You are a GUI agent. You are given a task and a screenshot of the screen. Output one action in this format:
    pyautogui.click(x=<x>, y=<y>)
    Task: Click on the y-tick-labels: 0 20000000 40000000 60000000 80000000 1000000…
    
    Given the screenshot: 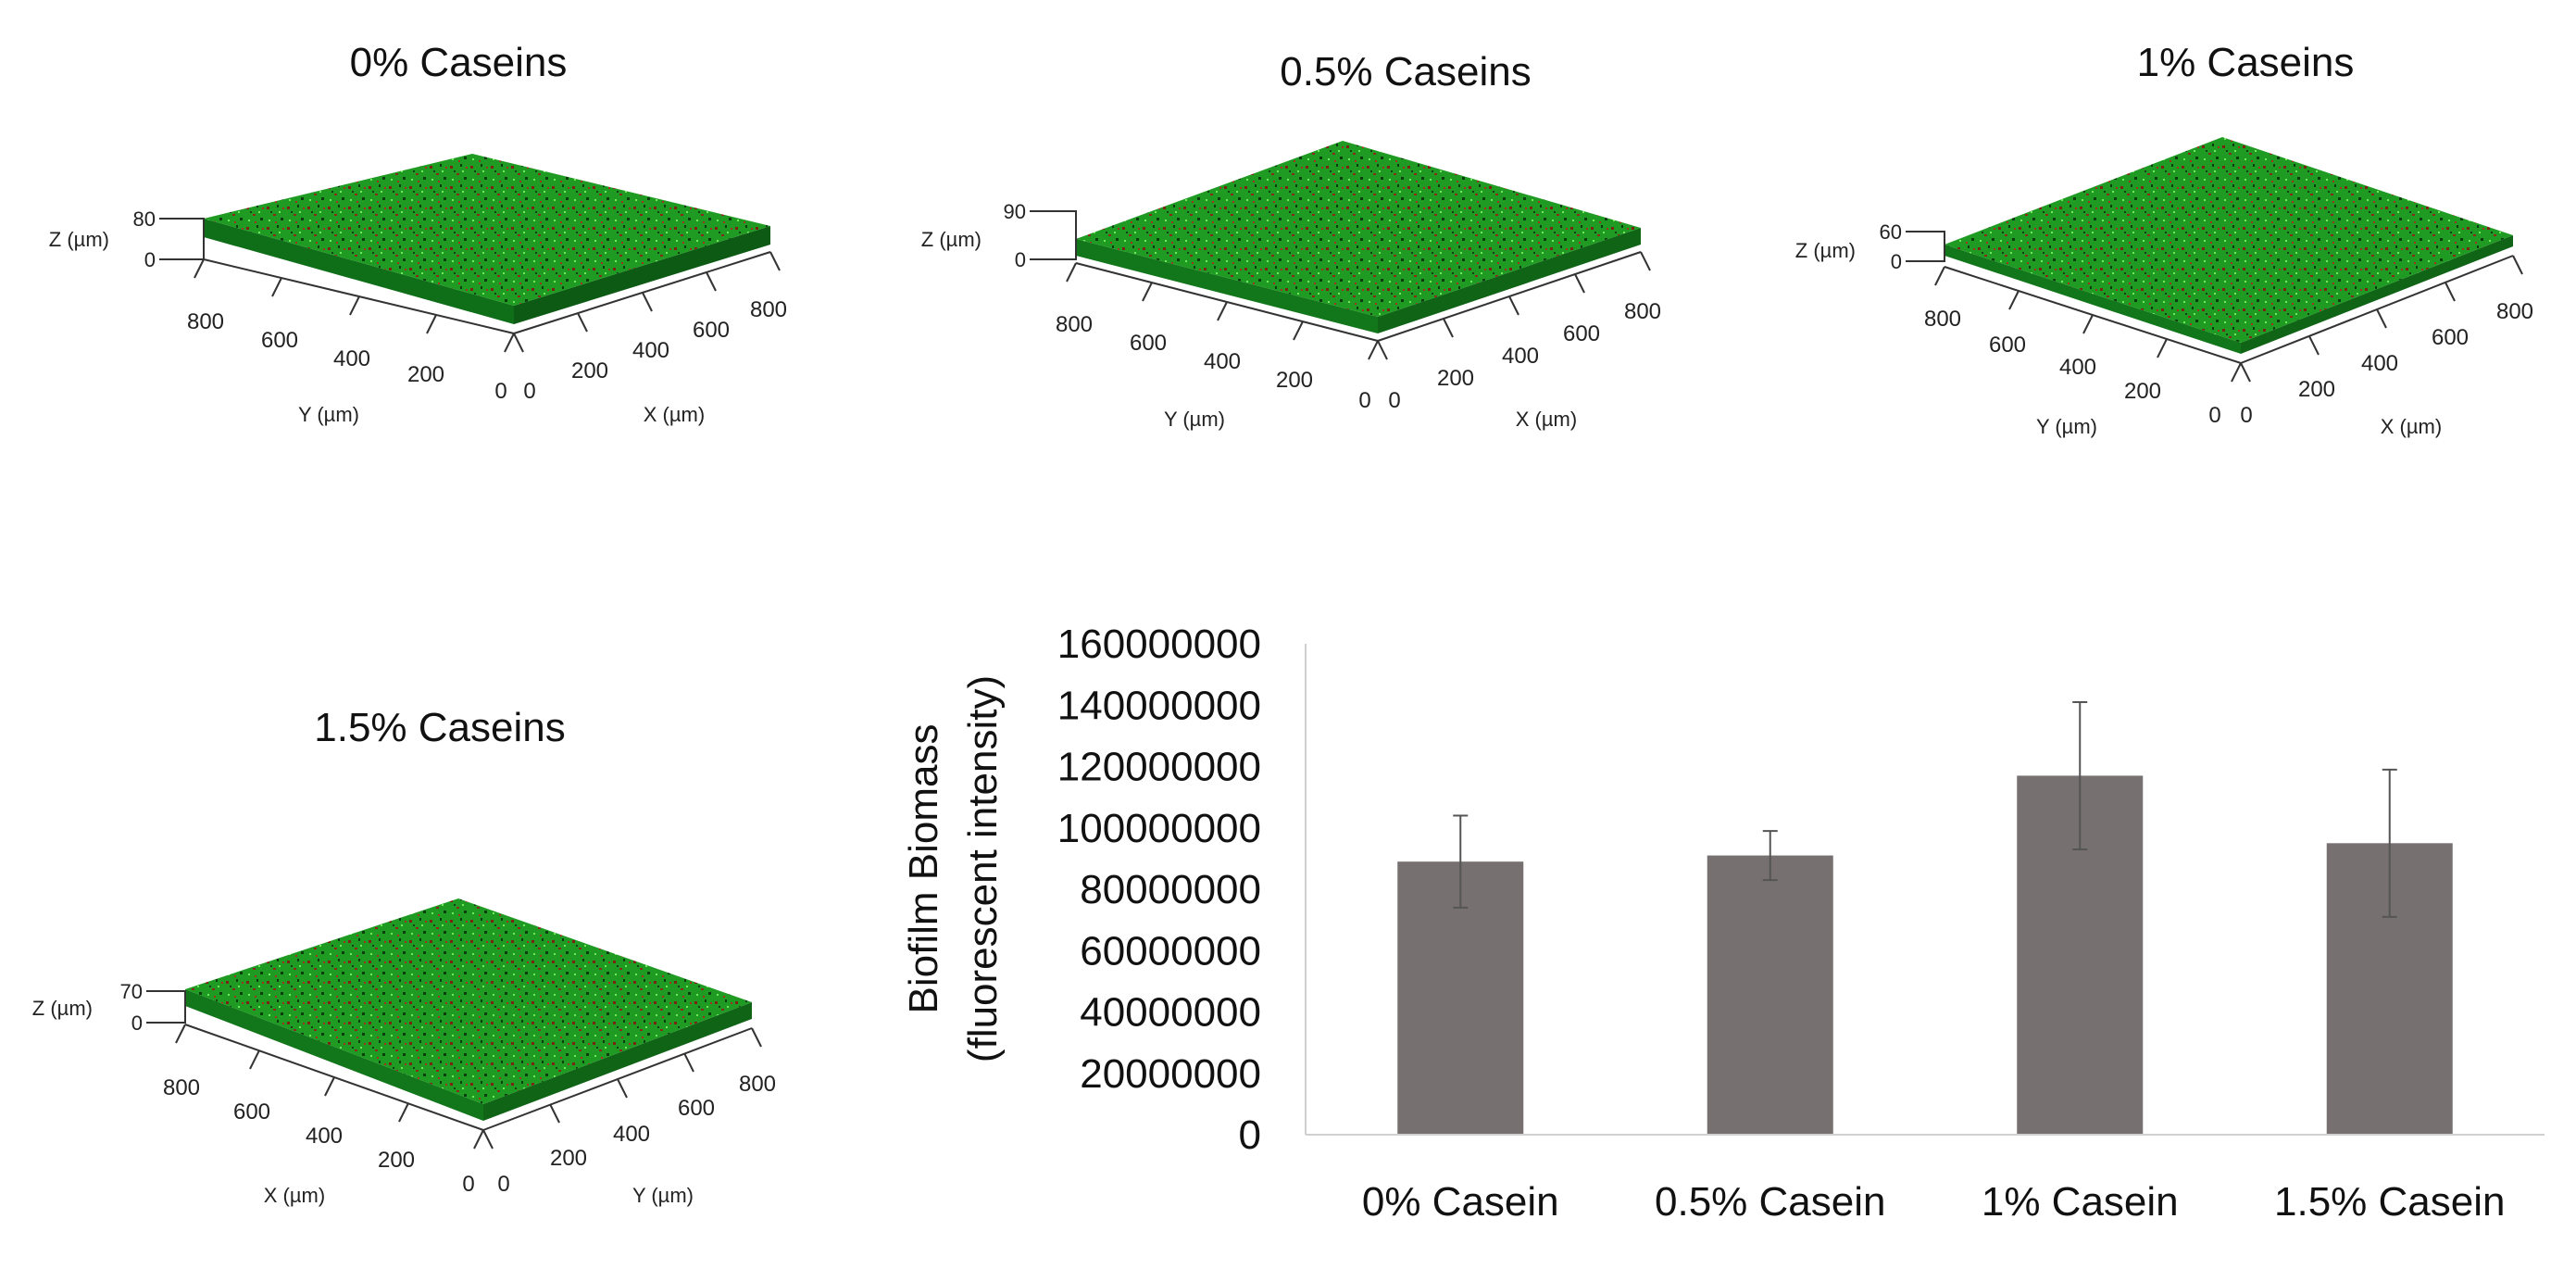 What is the action you would take?
    pyautogui.click(x=1159, y=890)
    